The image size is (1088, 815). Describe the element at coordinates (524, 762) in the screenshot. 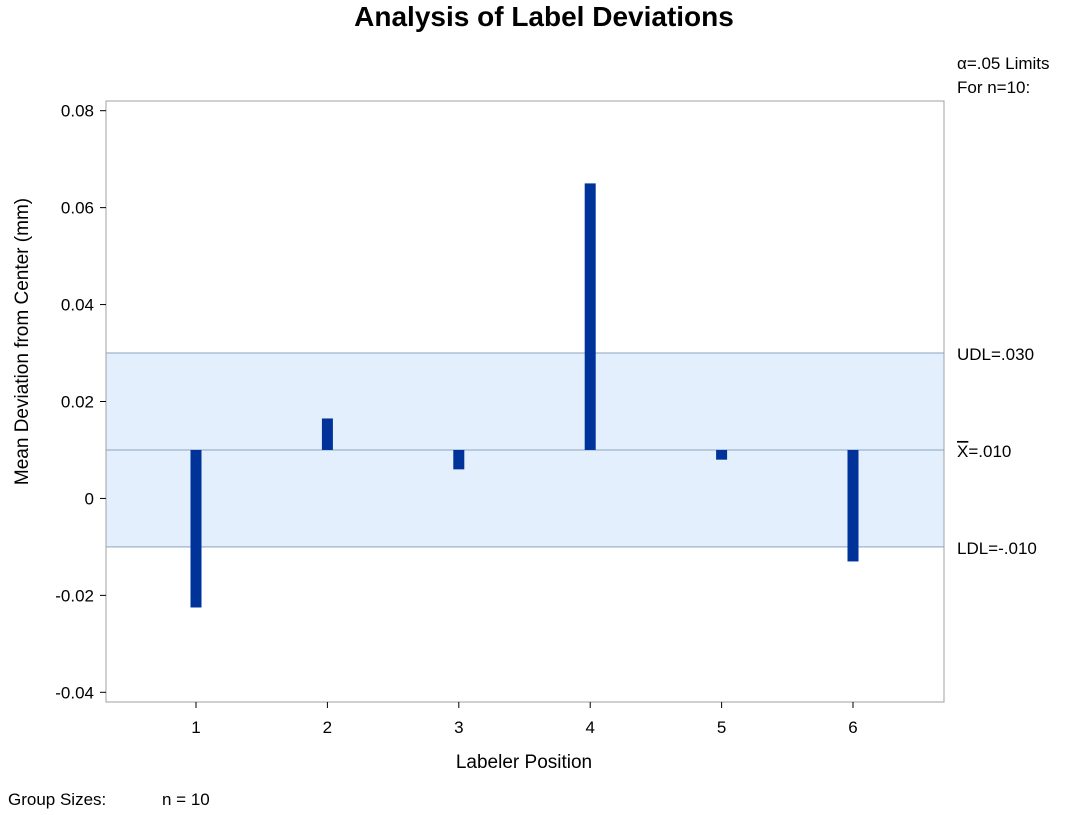

I see `x-axis-label: Labeler Position` at that location.